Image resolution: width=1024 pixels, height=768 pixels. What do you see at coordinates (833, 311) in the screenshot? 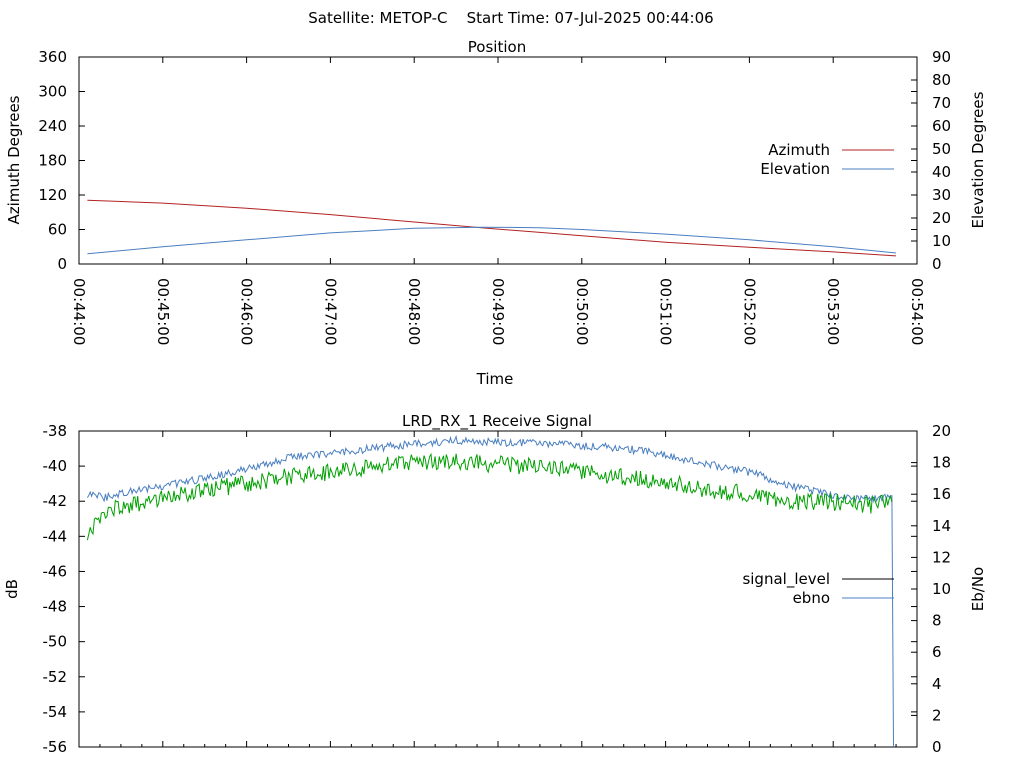
I see `x-tick-label: 00:53:00` at bounding box center [833, 311].